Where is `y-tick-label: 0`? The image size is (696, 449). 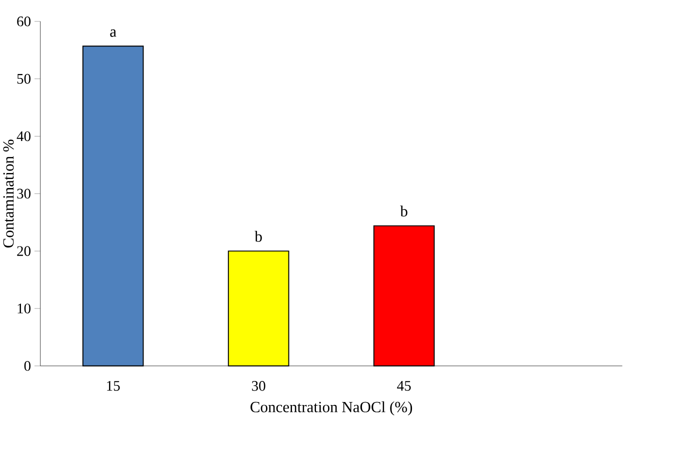 y-tick-label: 0 is located at coordinates (27, 366).